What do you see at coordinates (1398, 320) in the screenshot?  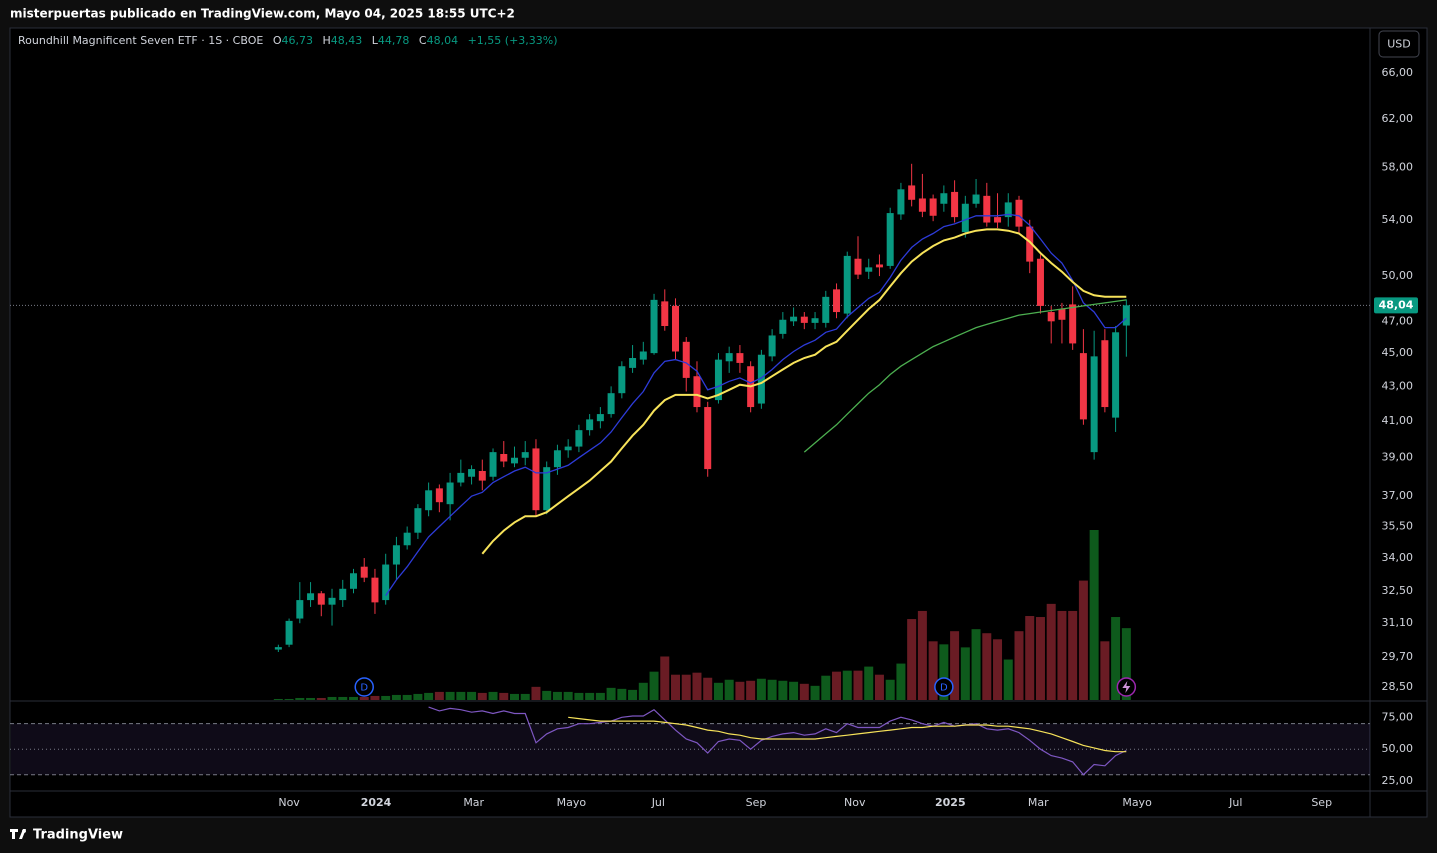 I see `y-tick-label: 47,00` at bounding box center [1398, 320].